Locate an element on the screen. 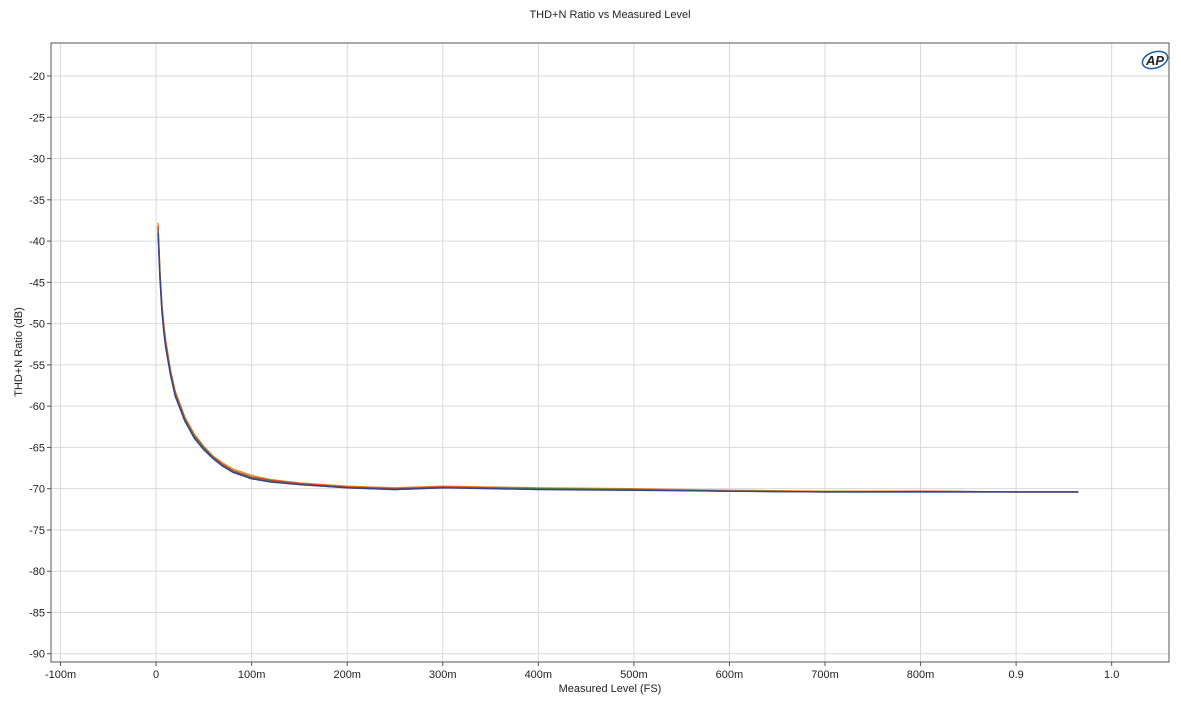 The width and height of the screenshot is (1181, 702). x-tick-label: 0.9 is located at coordinates (1015, 675).